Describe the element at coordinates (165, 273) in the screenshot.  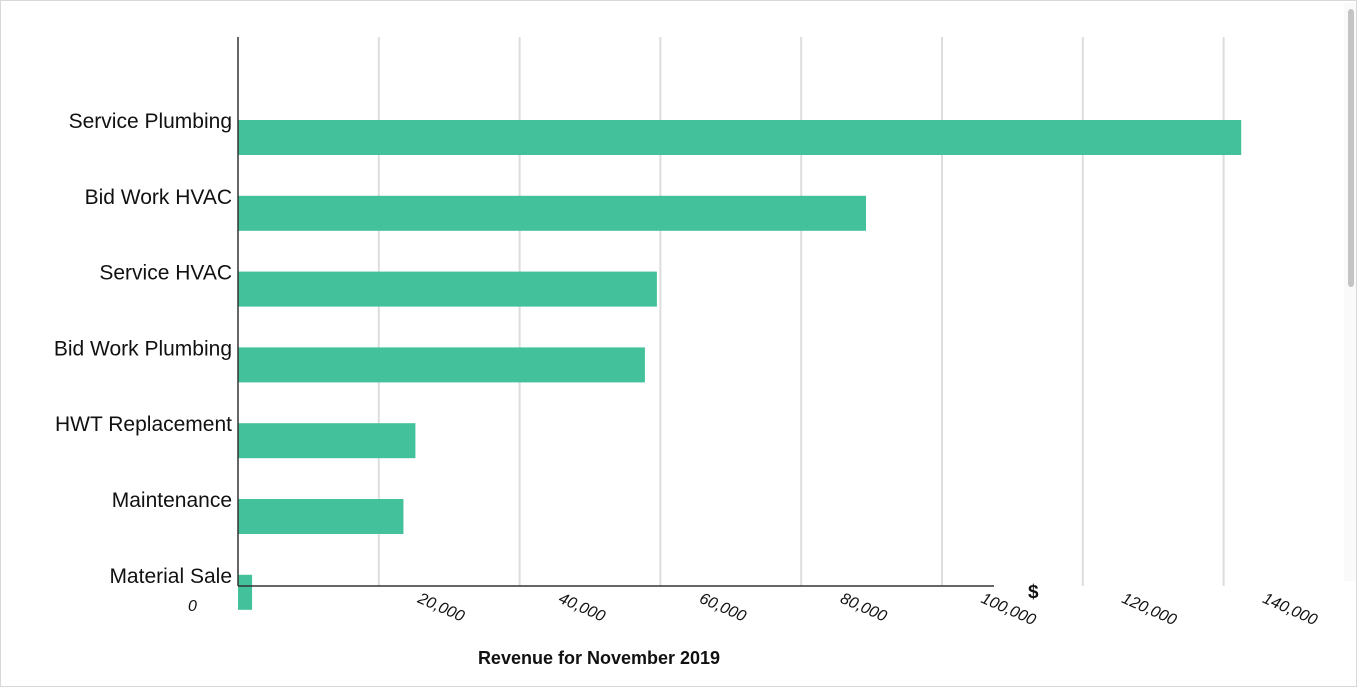
I see `category-label: Service HVAC` at that location.